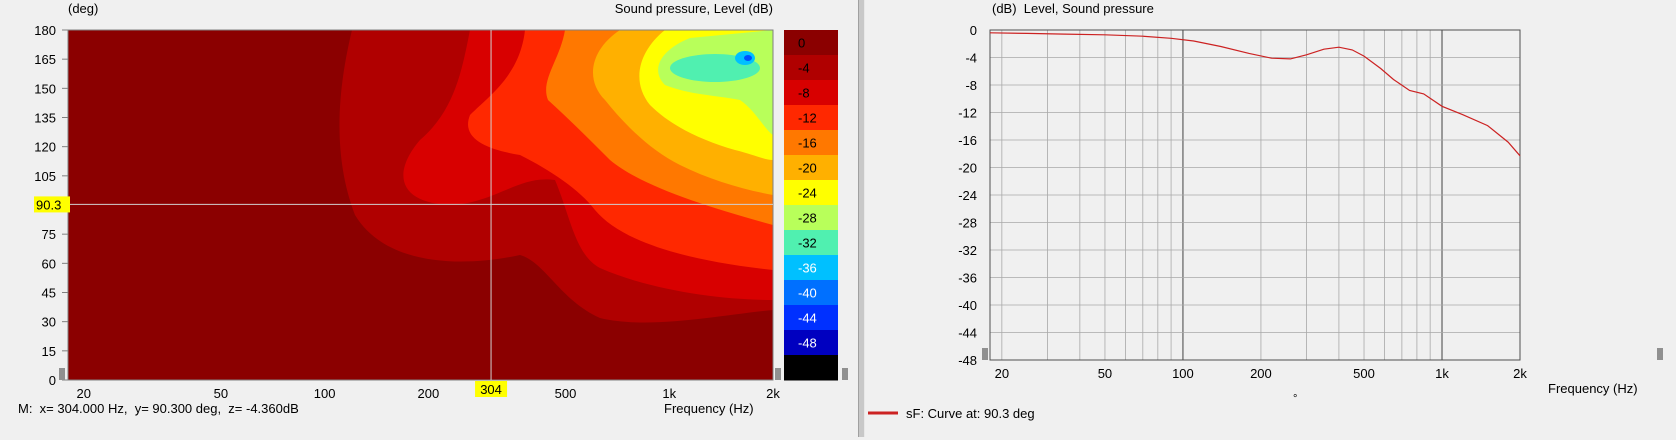  What do you see at coordinates (45, 30) in the screenshot?
I see `y-tick-label: 180` at bounding box center [45, 30].